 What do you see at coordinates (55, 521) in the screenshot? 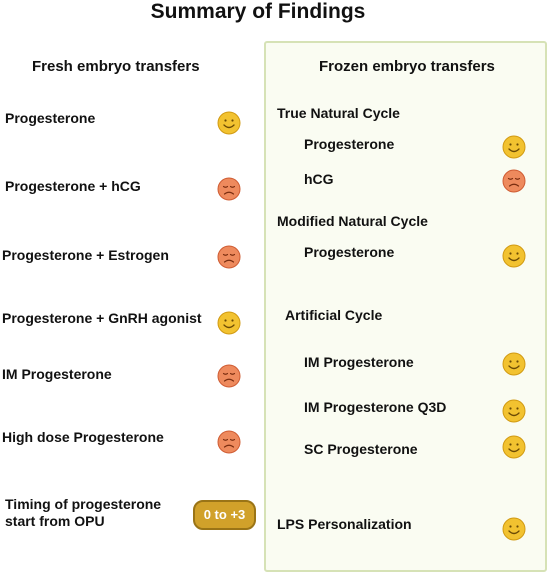
I see `timing-label-line2: start from OPU` at bounding box center [55, 521].